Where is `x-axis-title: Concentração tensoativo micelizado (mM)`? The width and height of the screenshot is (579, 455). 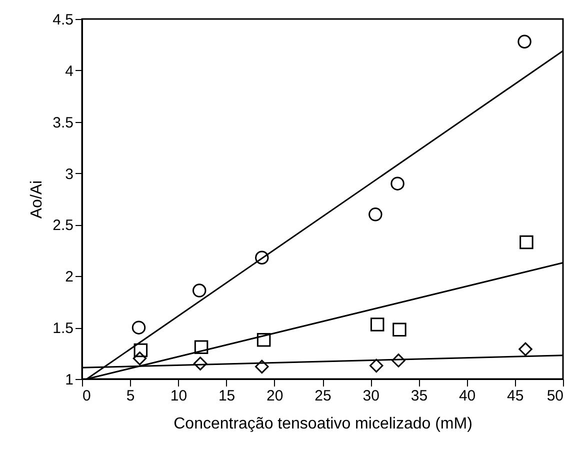
x-axis-title: Concentração tensoativo micelizado (mM) is located at coordinates (323, 424).